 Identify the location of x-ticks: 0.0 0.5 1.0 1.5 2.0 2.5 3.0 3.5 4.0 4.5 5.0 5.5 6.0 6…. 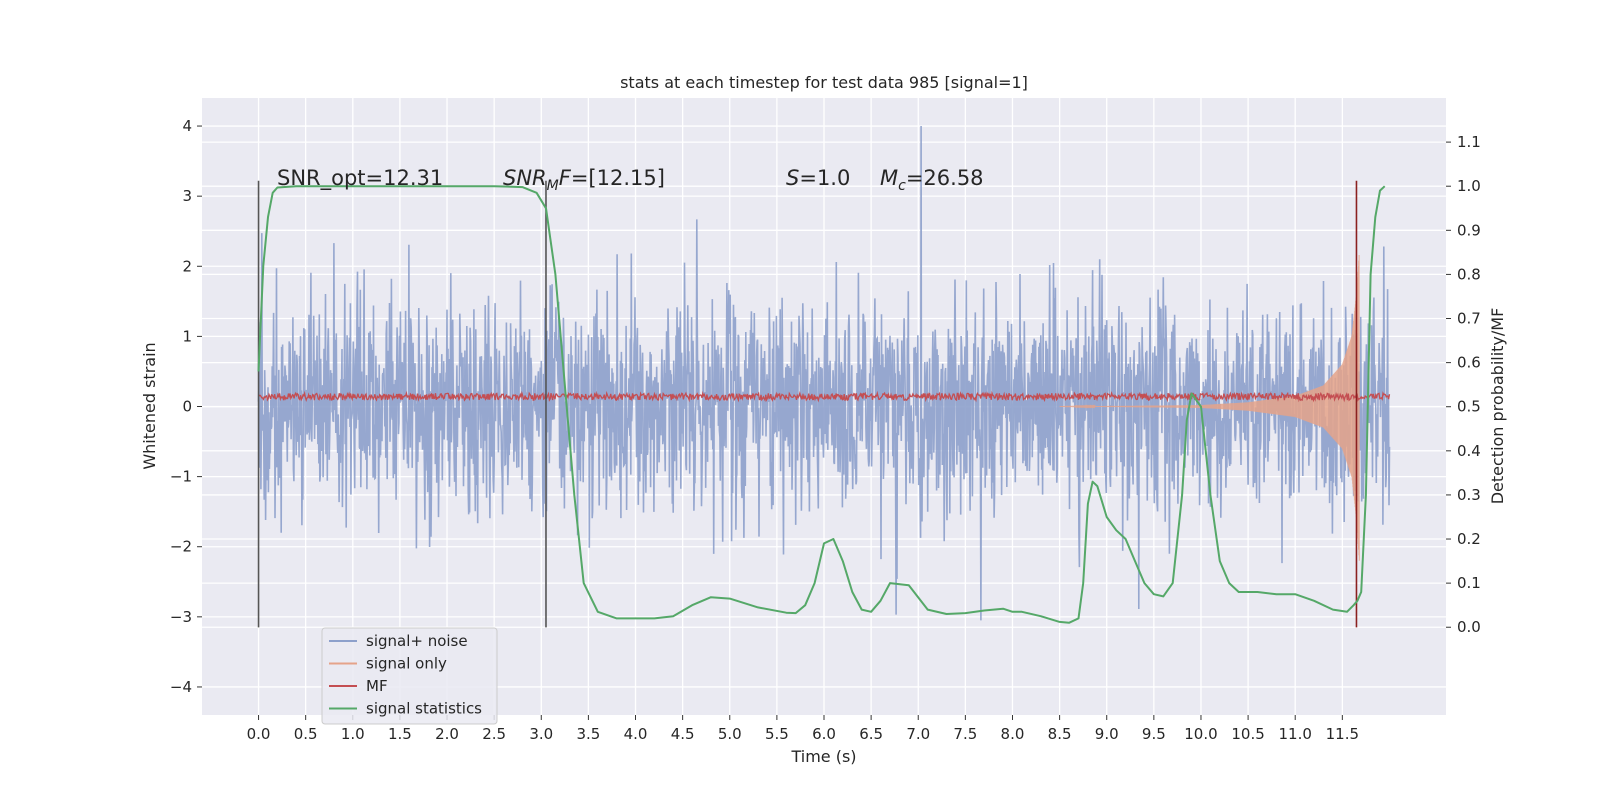
(803, 729).